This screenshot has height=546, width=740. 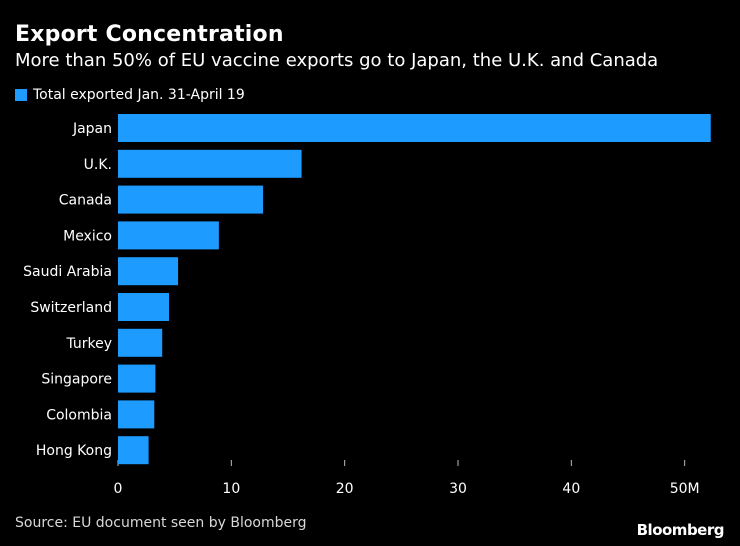 What do you see at coordinates (139, 95) in the screenshot?
I see `legend-label: Total exported Jan. 31-April 19` at bounding box center [139, 95].